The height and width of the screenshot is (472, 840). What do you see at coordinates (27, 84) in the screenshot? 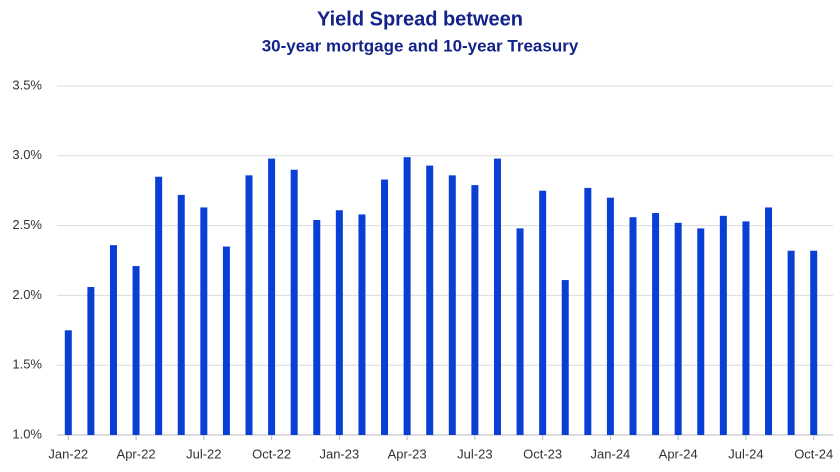
I see `y-tick-label: 3.5%` at bounding box center [27, 84].